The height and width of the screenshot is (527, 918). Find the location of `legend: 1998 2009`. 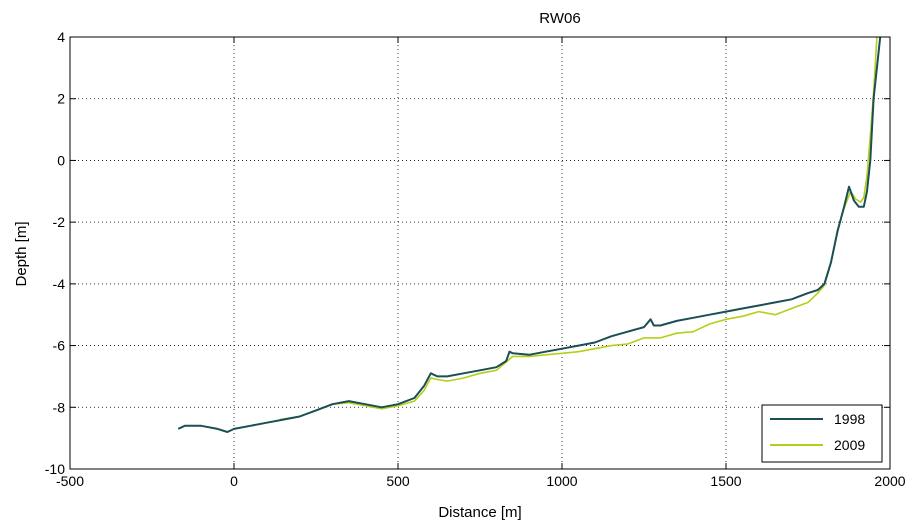

legend: 1998 2009 is located at coordinates (822, 433).